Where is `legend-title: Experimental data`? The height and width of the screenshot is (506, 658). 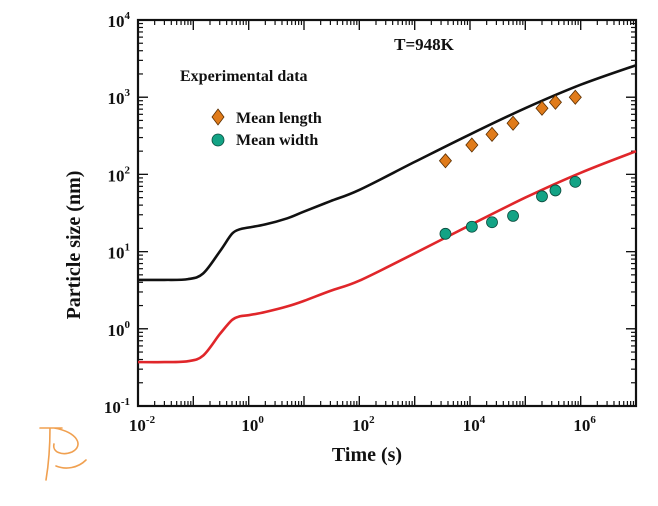 legend-title: Experimental data is located at coordinates (244, 76).